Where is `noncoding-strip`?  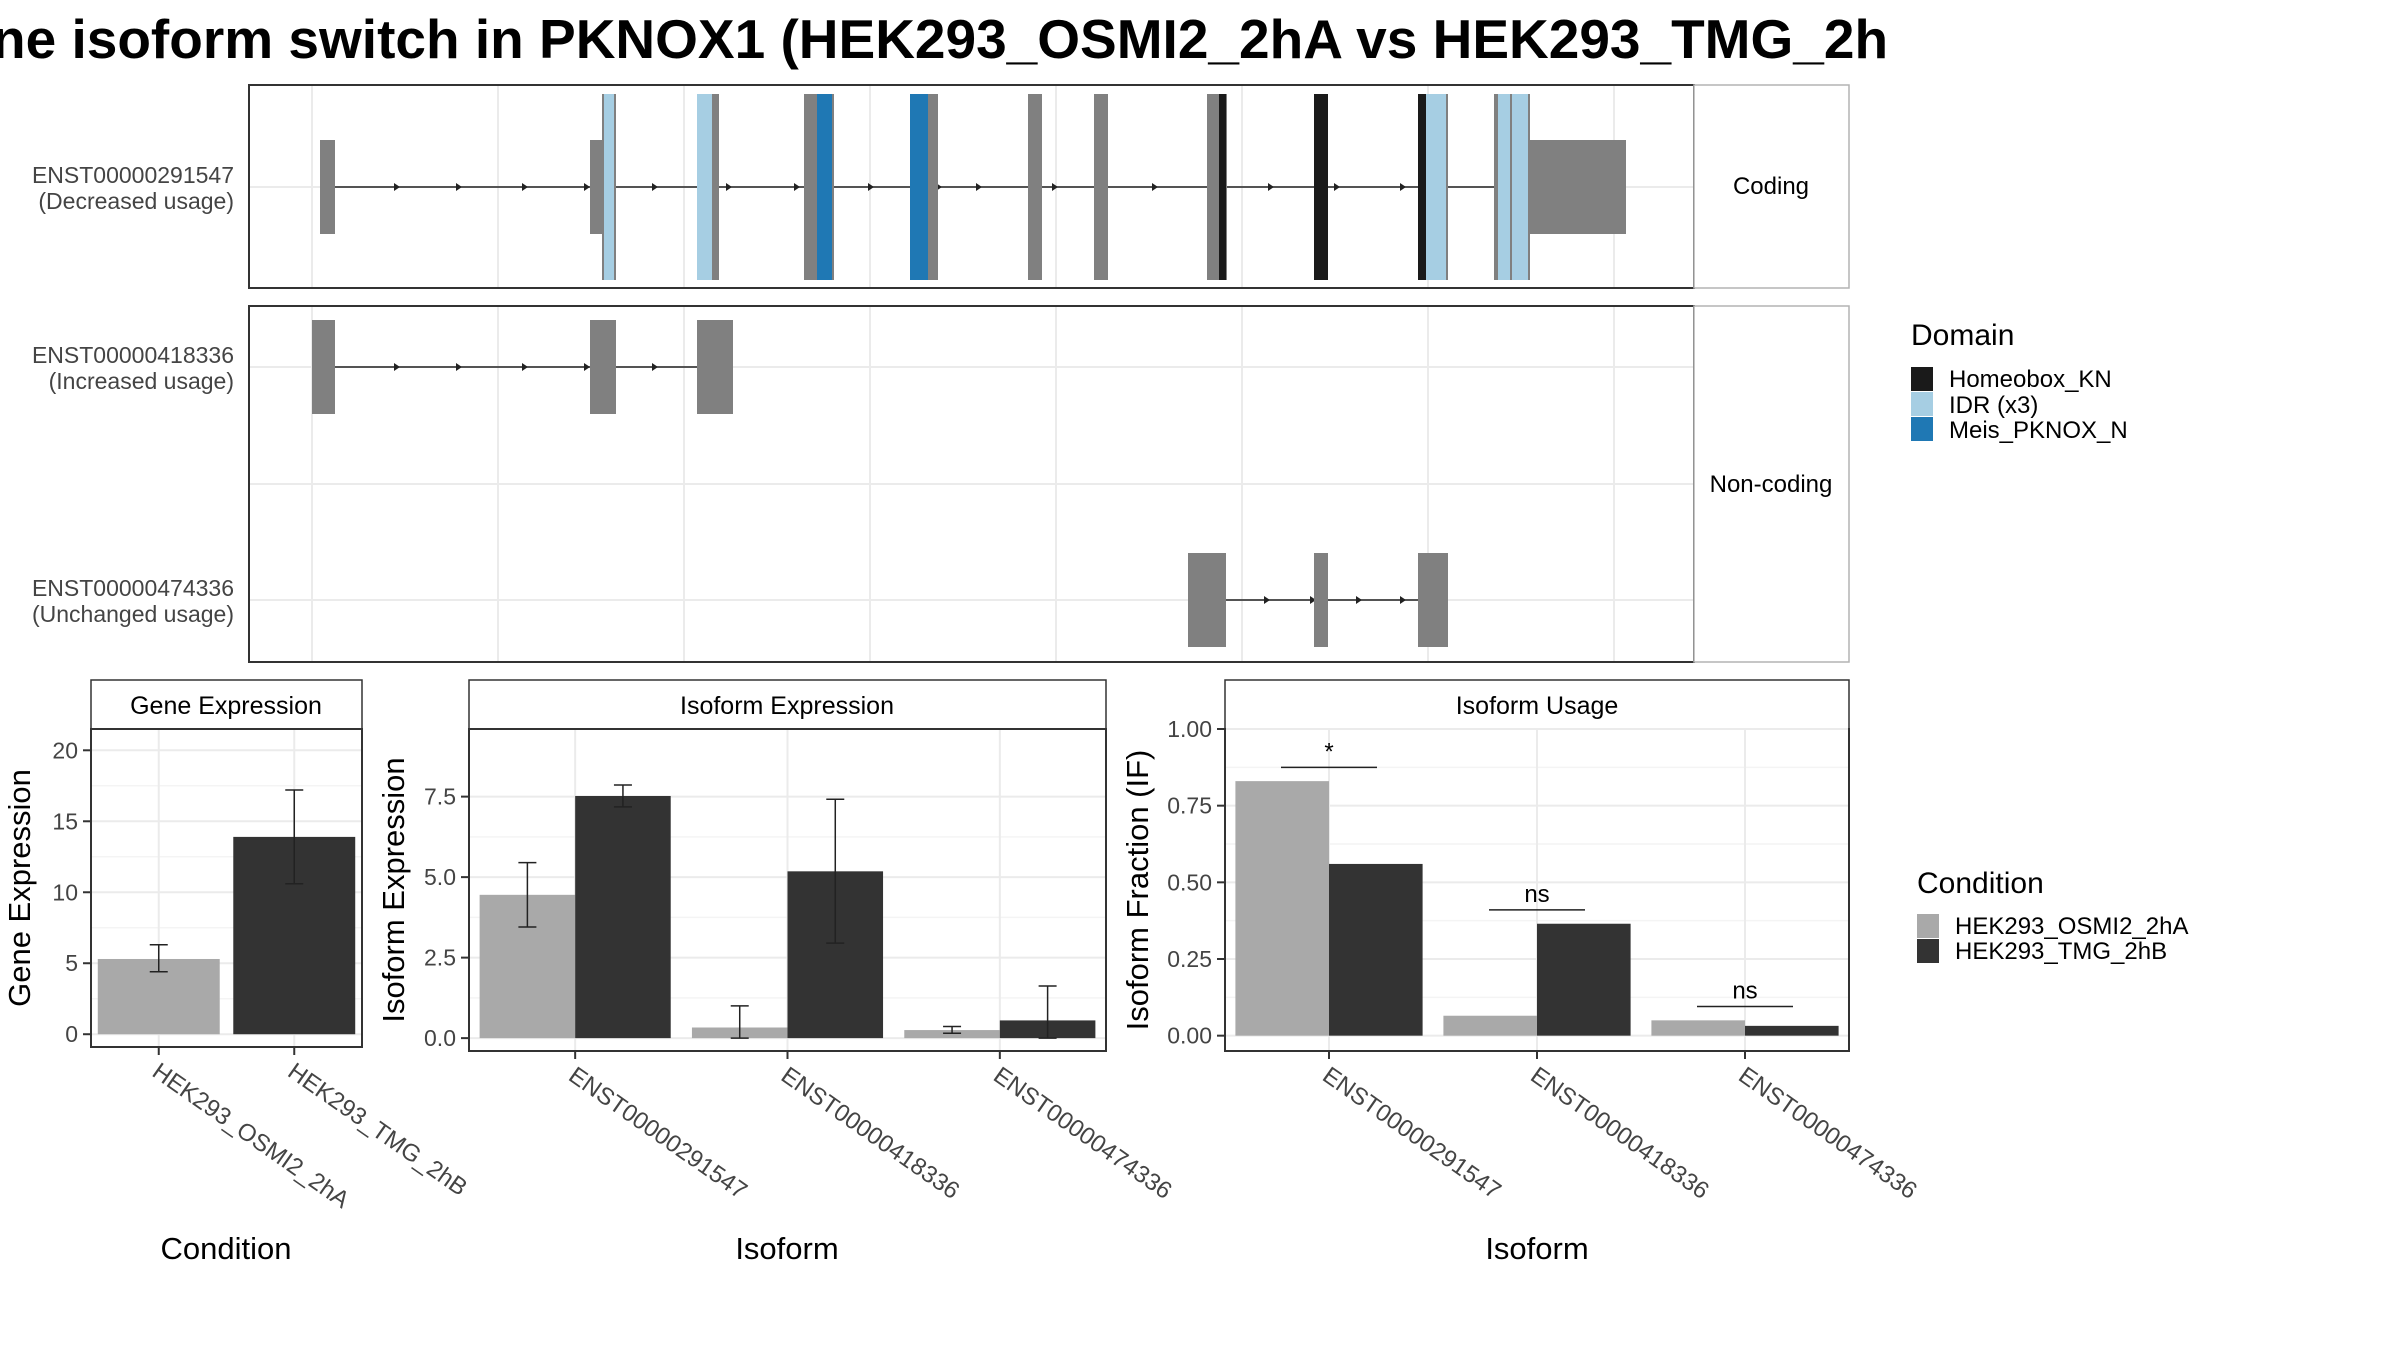
noncoding-strip is located at coordinates (1771, 484).